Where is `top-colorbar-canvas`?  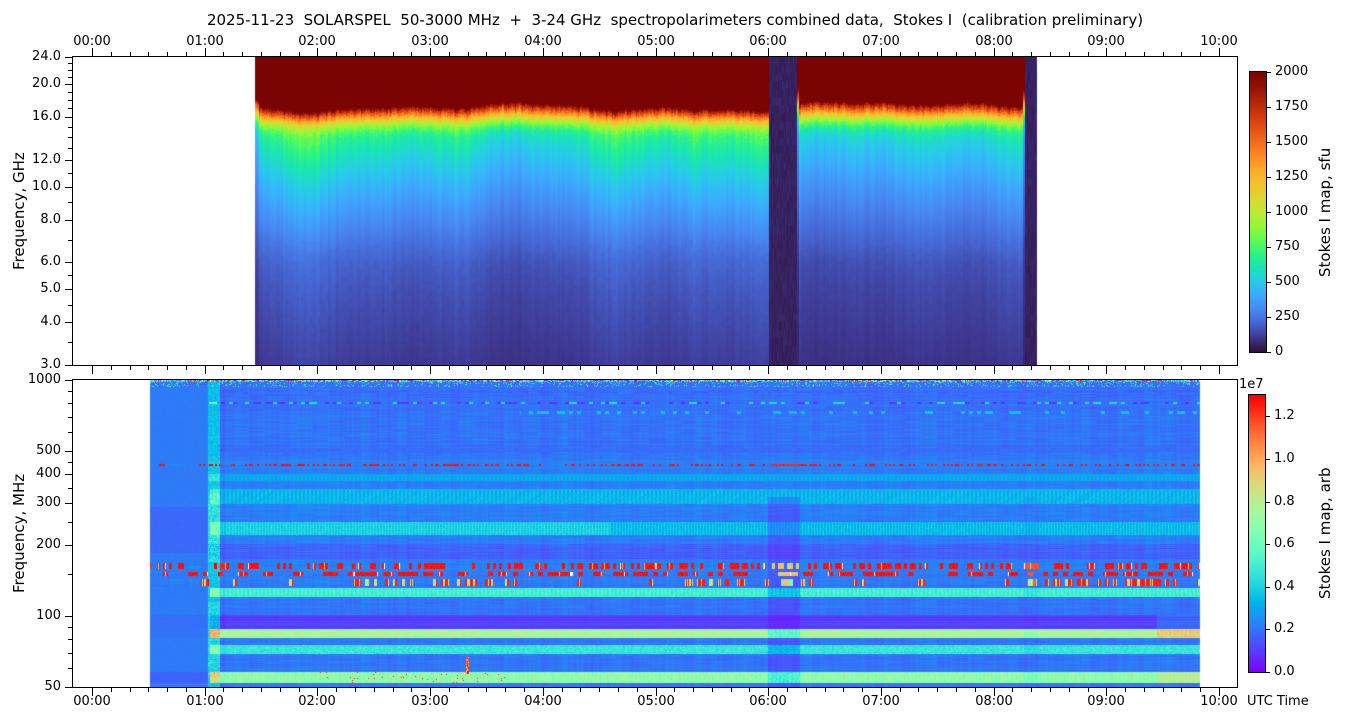
top-colorbar-canvas is located at coordinates (1258, 212).